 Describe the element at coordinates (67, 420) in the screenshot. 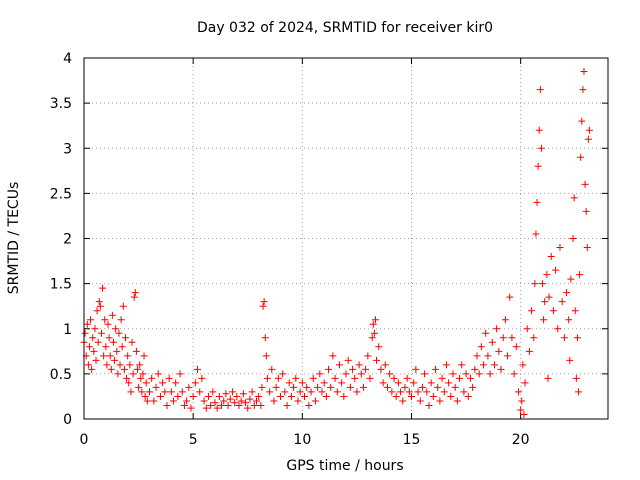

I see `y-tick-label: 0` at that location.